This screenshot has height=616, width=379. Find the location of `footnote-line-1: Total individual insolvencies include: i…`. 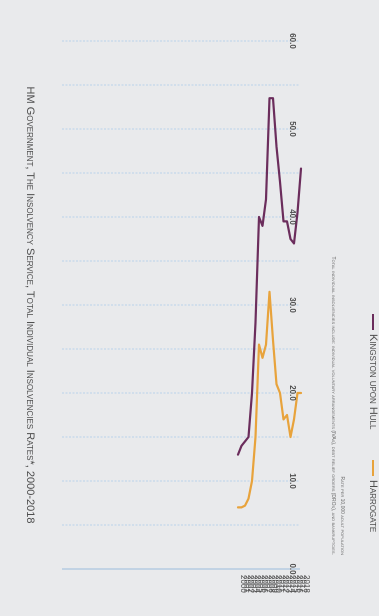

footnote-line-1: Total individual insolvencies include: i… is located at coordinates (333, 405).